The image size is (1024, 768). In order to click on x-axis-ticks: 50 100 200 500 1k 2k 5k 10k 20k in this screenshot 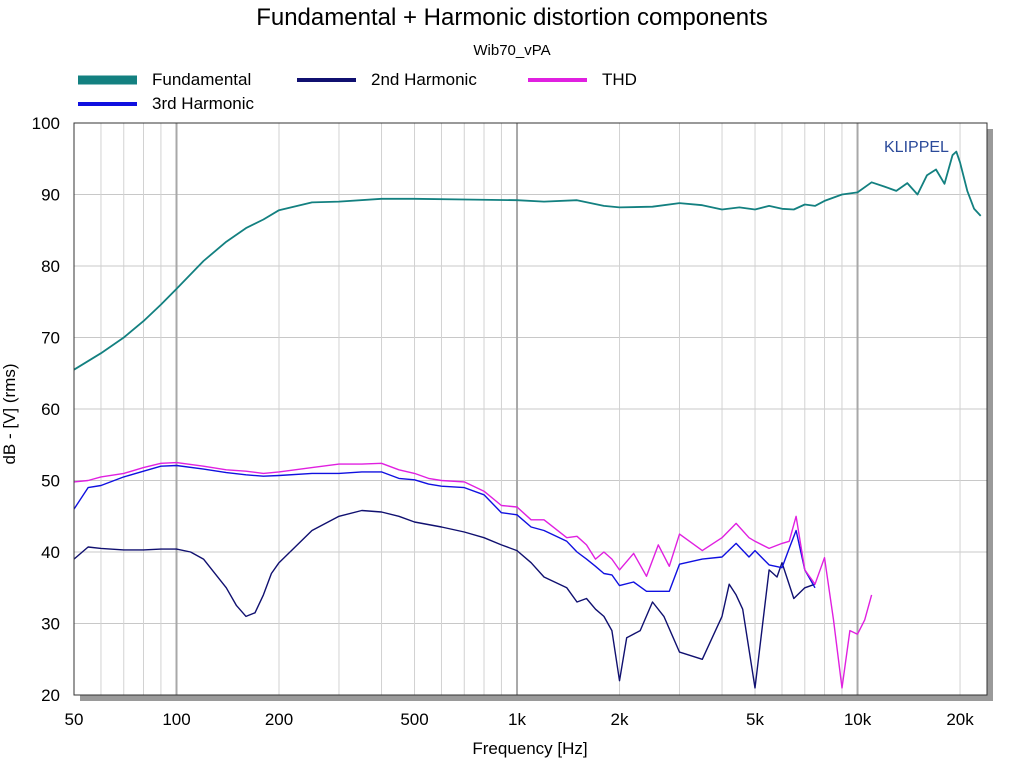, I will do `click(520, 719)`.